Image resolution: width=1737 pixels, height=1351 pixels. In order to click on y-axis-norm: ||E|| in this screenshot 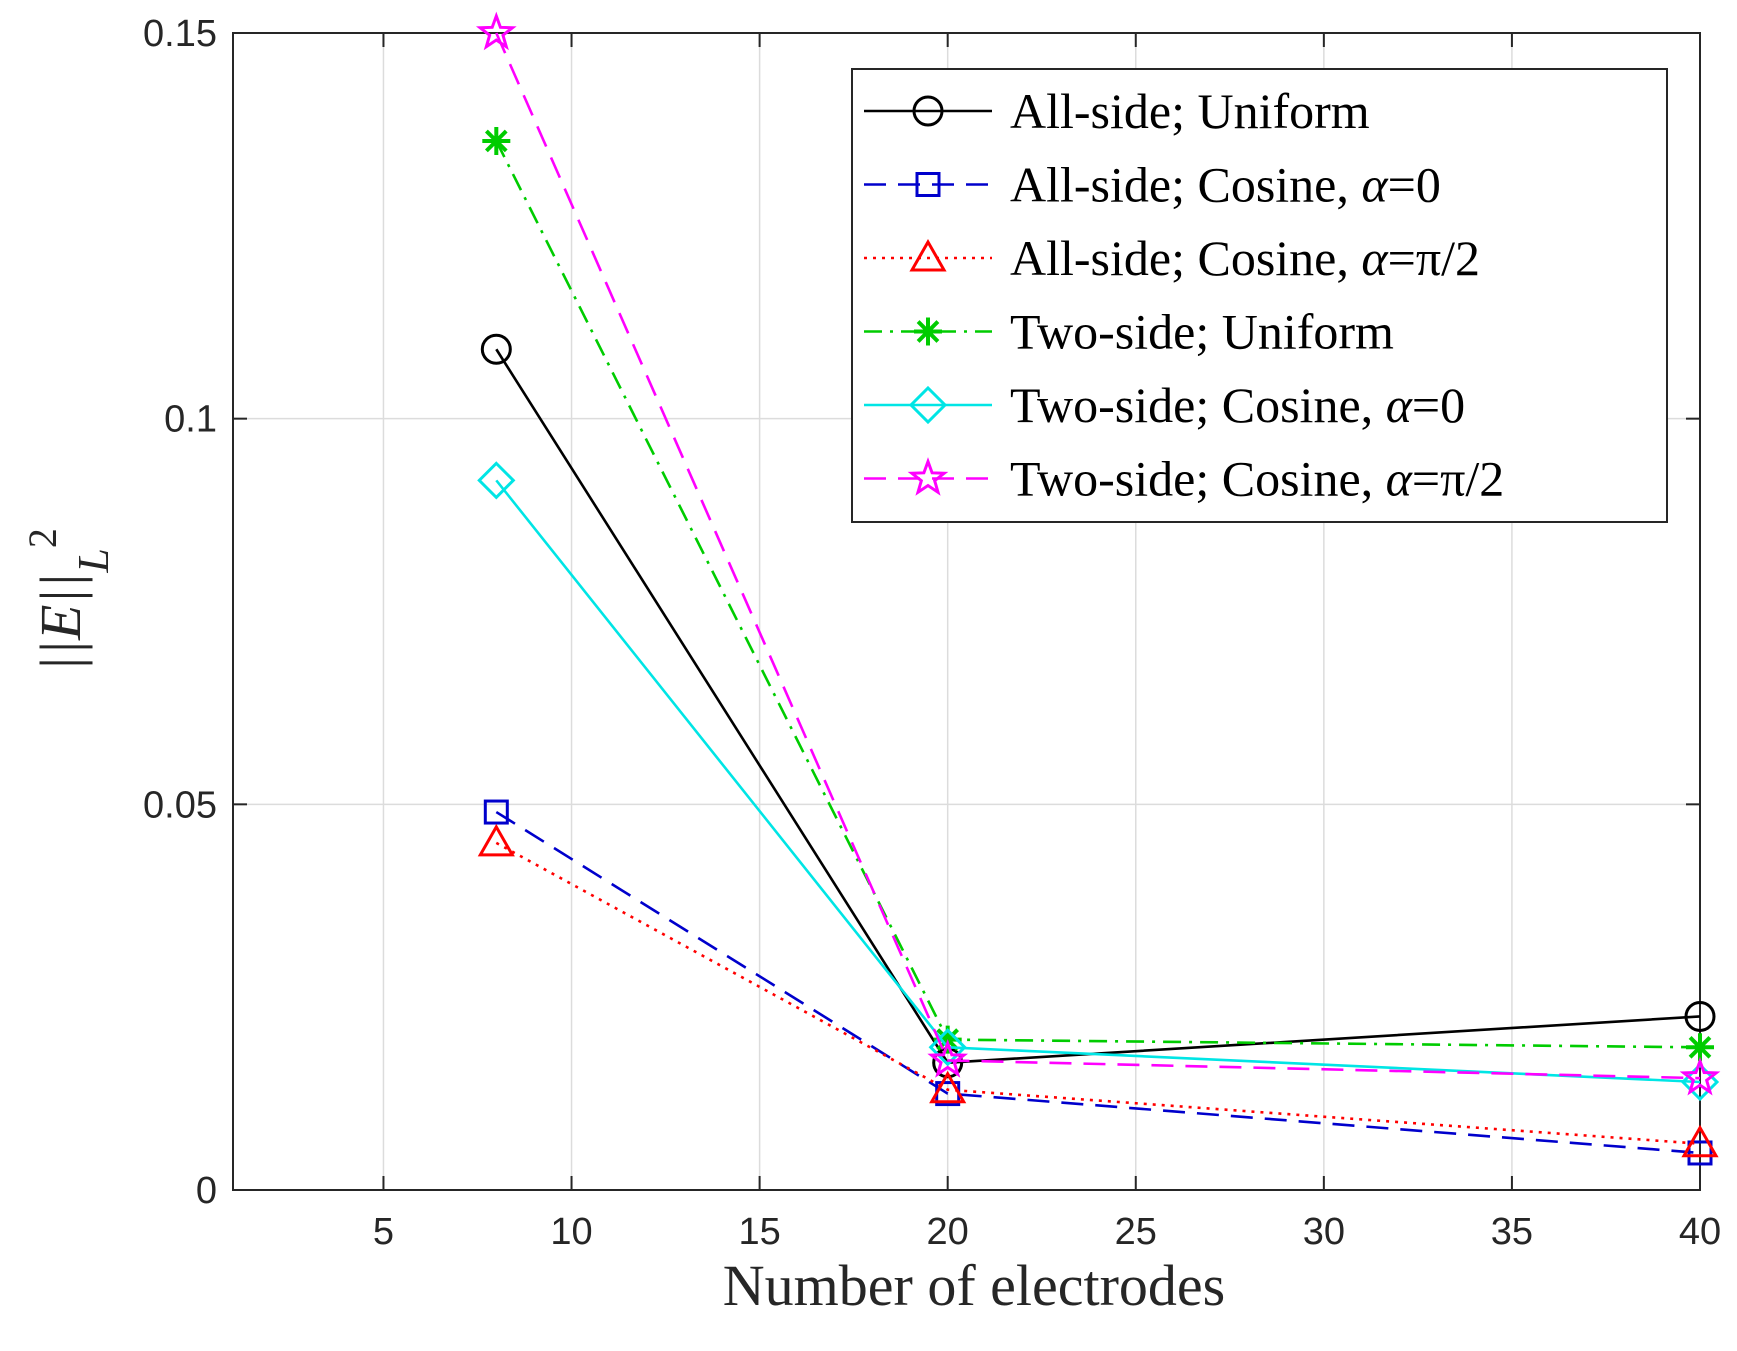, I will do `click(60, 622)`.